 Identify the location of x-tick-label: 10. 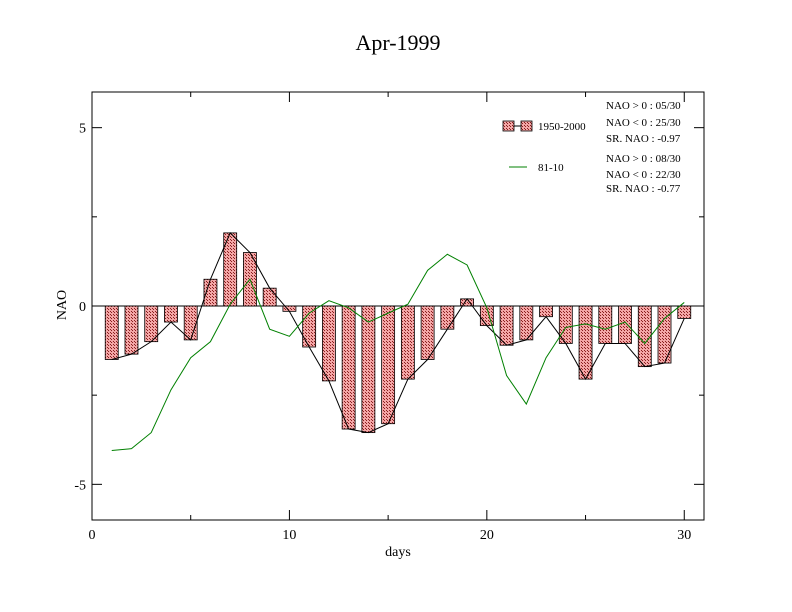
(289, 535).